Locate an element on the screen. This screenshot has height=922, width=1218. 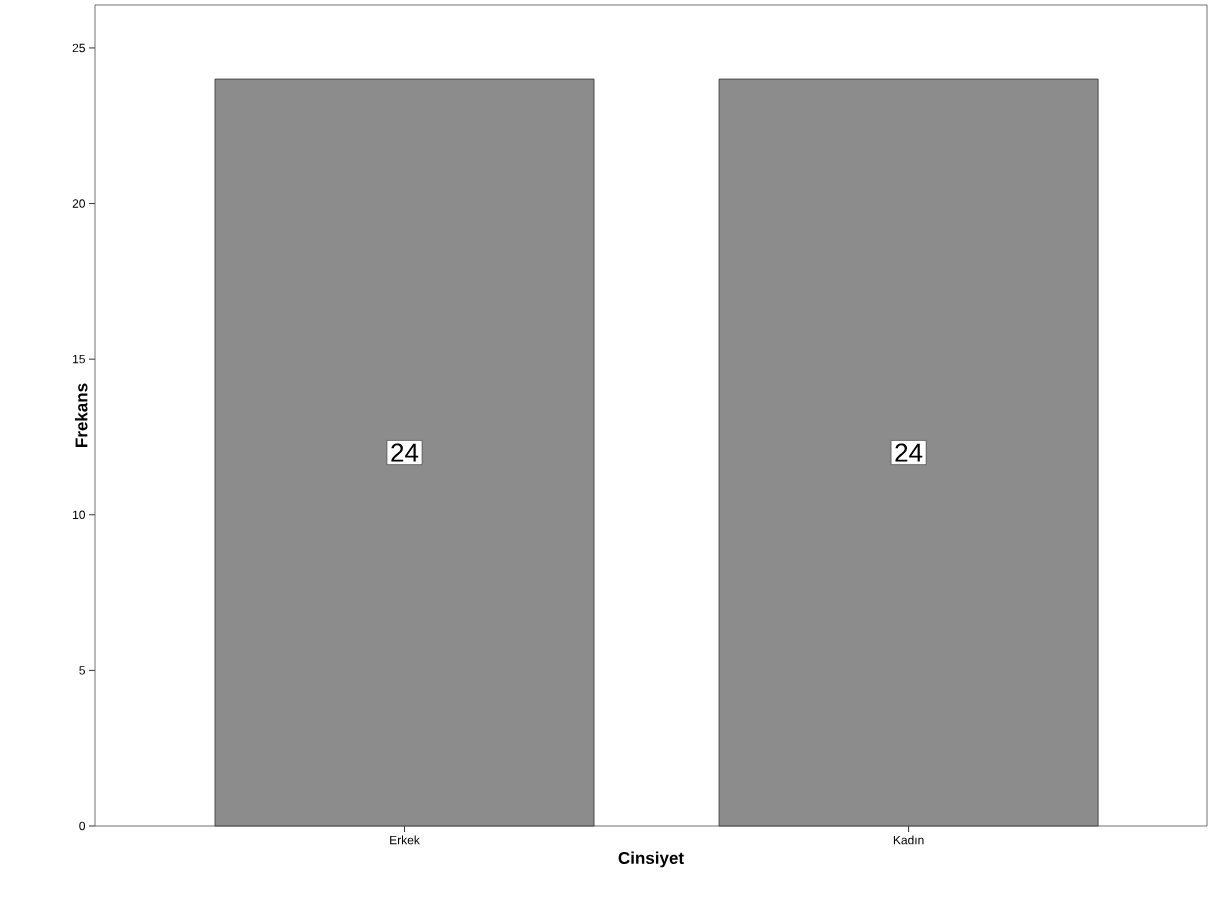
y-tick-label: 15 is located at coordinates (79, 359).